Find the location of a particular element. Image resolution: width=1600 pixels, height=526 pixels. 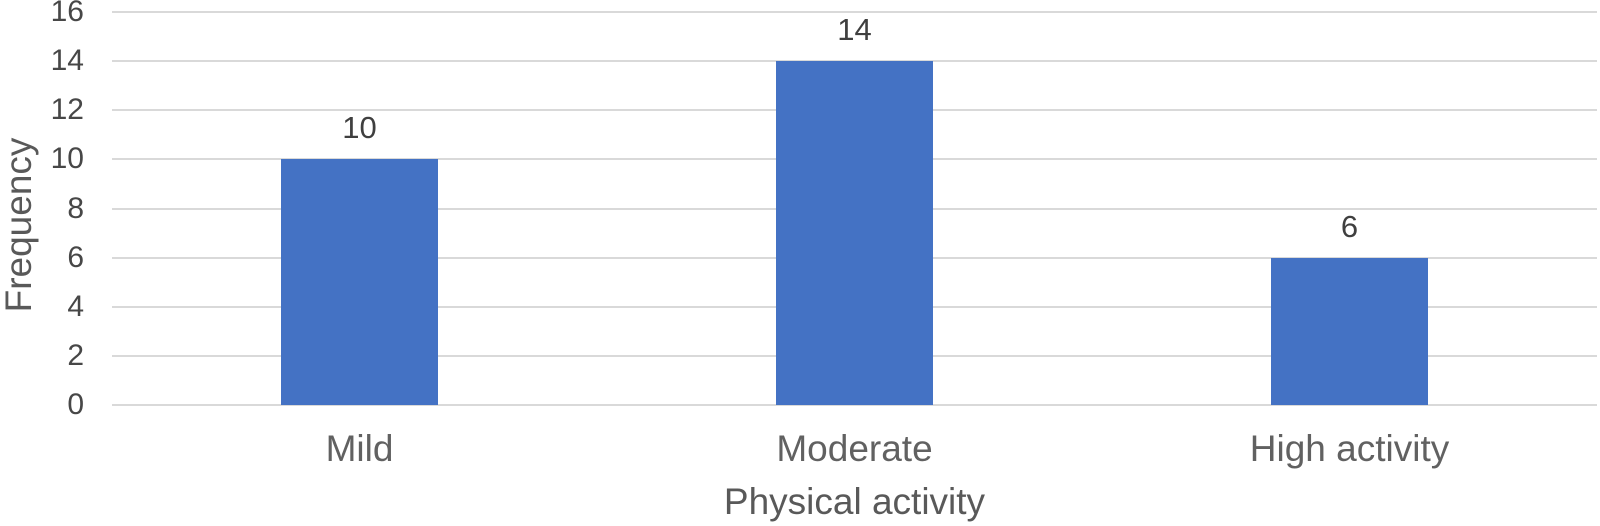

bar-moderate is located at coordinates (854, 233).